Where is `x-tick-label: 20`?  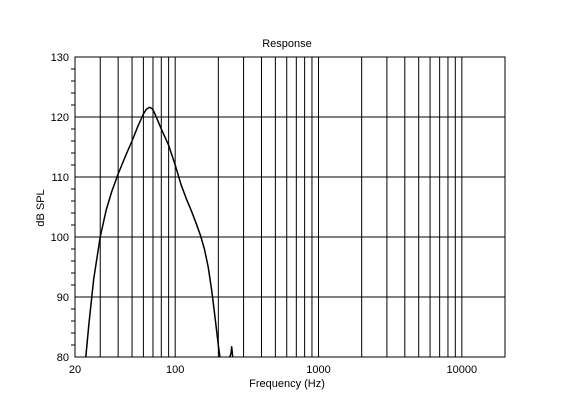 x-tick-label: 20 is located at coordinates (75, 370).